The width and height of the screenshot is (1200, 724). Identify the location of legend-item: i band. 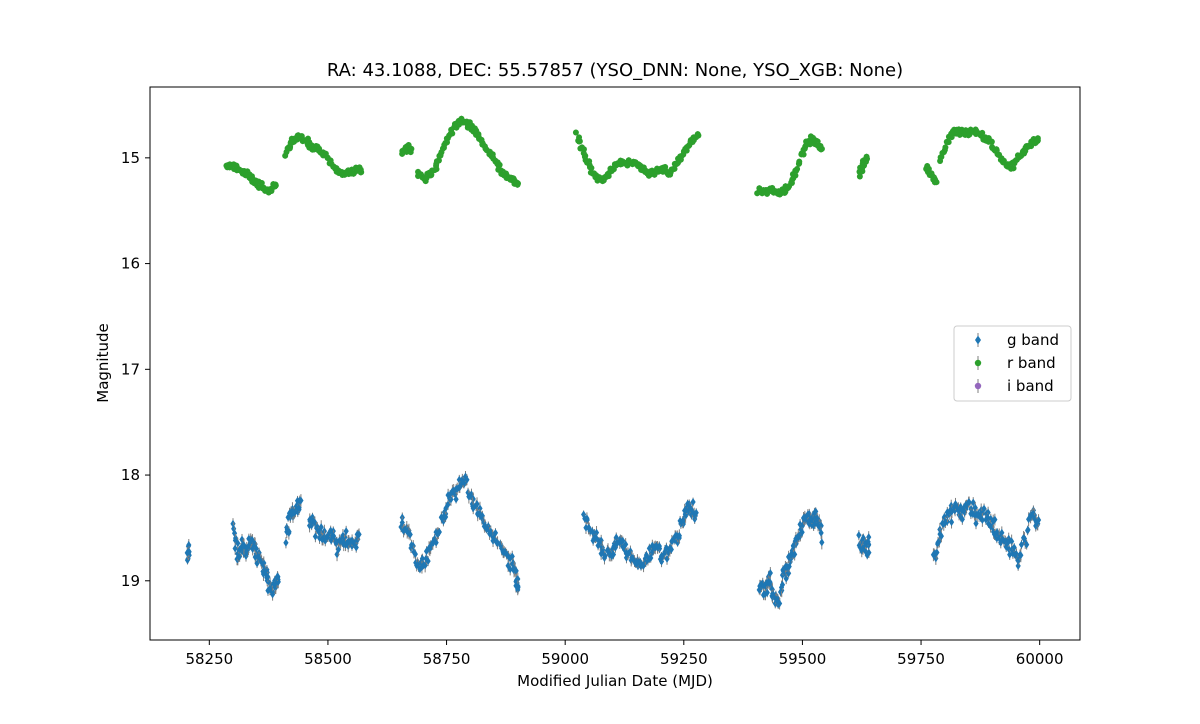
(1014, 386).